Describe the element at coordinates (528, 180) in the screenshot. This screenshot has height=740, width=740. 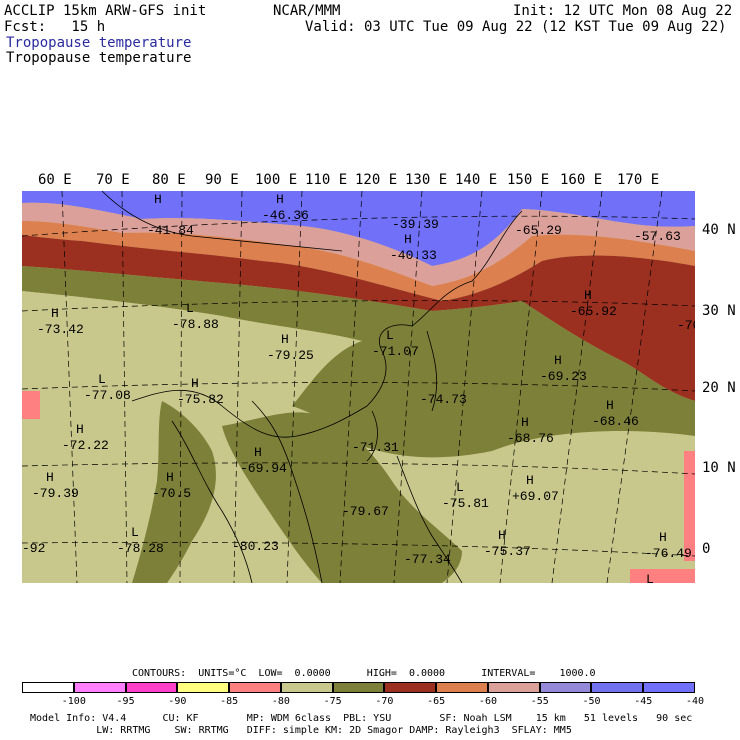
I see `lon-label: 150 E` at that location.